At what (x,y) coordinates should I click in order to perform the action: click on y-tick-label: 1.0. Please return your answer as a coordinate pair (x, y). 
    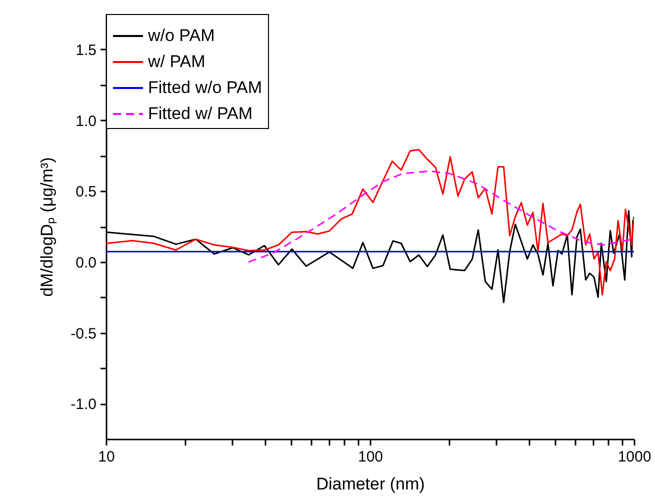
    Looking at the image, I should click on (86, 121).